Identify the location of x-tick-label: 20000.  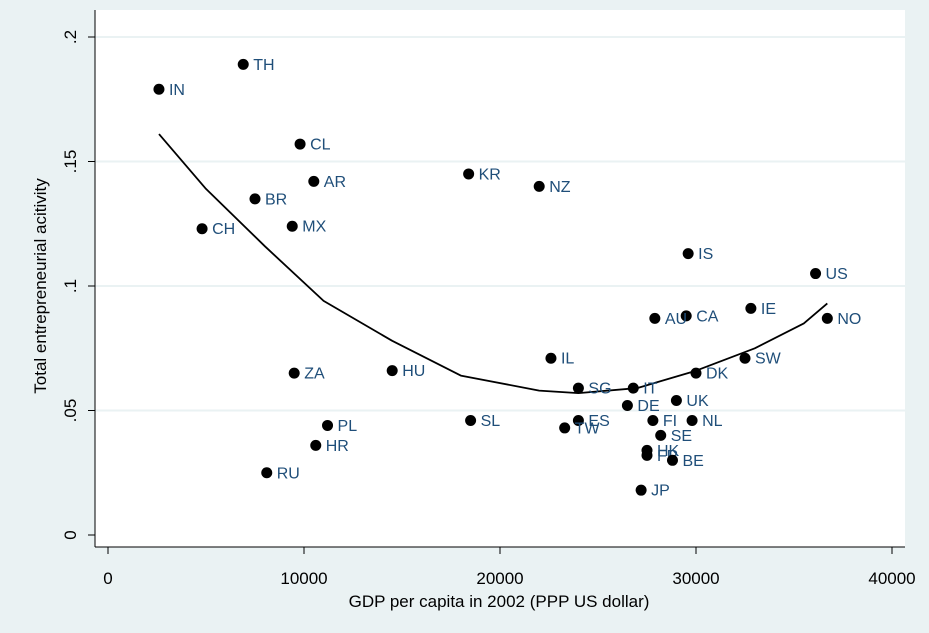
(499, 578).